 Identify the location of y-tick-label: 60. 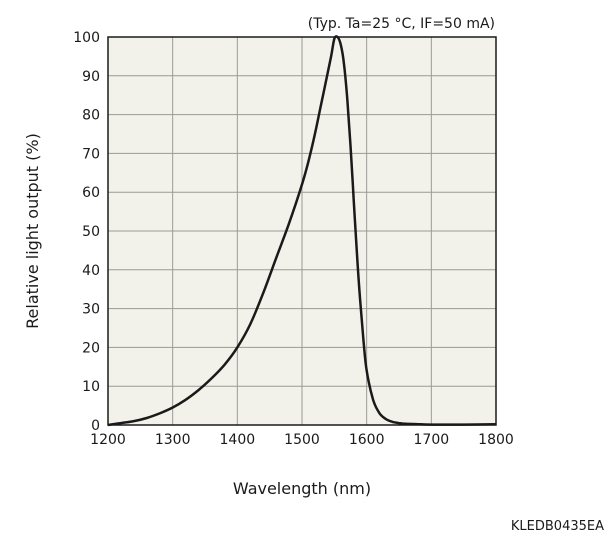
(91, 193).